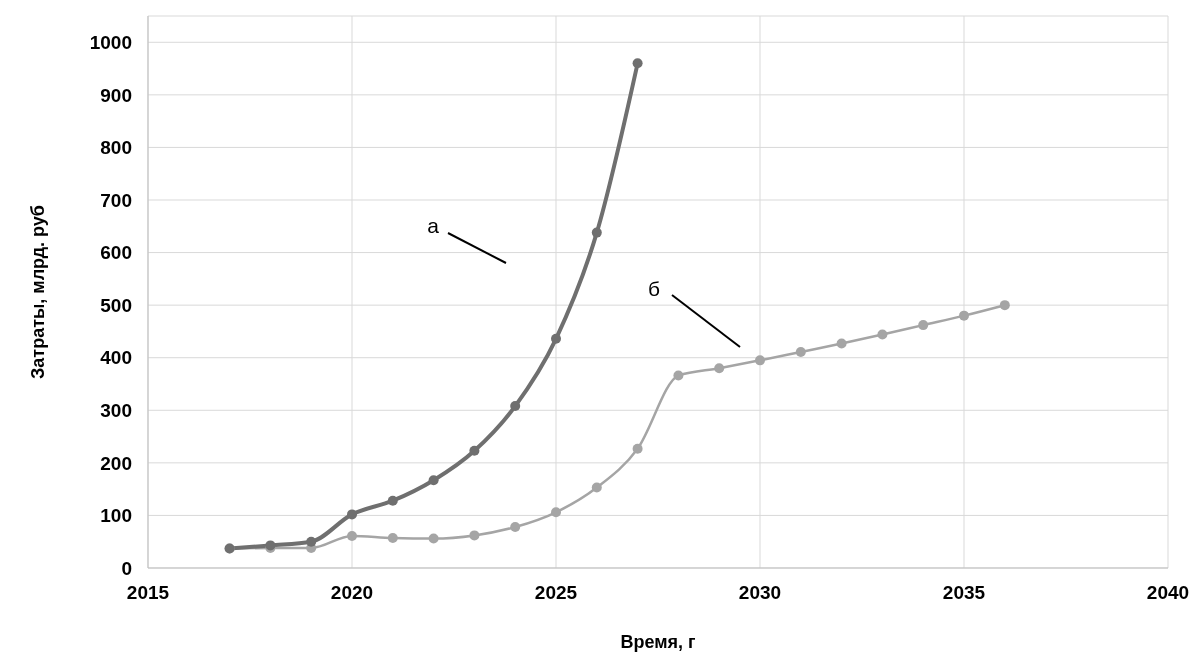 This screenshot has height=666, width=1204. I want to click on y-tick-label: 900, so click(116, 95).